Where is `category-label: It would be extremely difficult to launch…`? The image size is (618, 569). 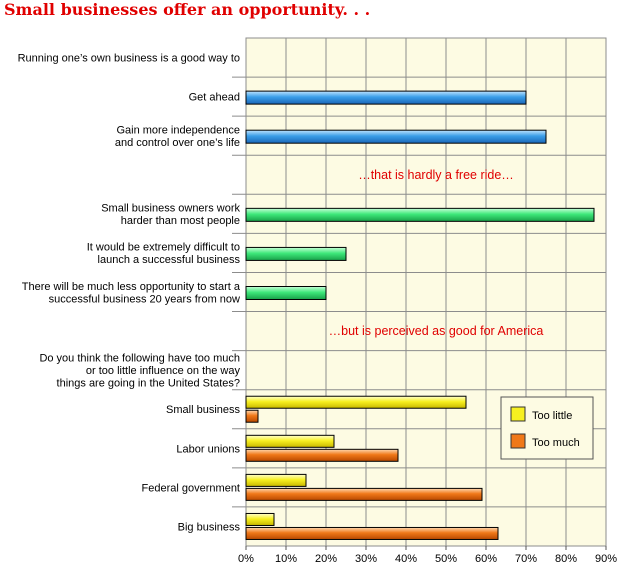
category-label: It would be extremely difficult to launch… is located at coordinates (164, 254).